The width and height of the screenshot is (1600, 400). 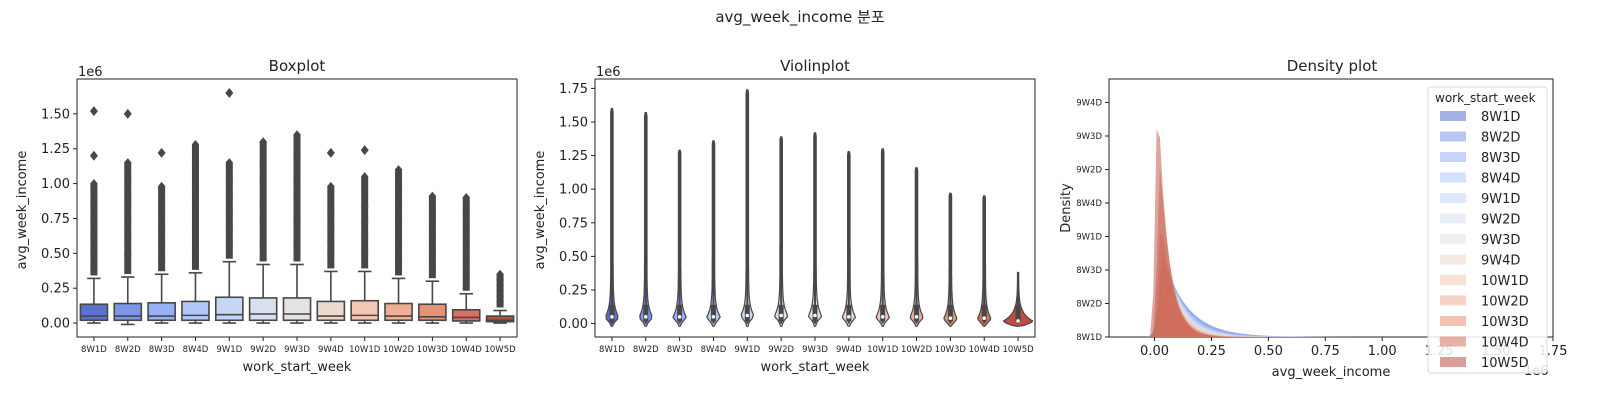 What do you see at coordinates (1500, 138) in the screenshot?
I see `density-legend-label: 8W2D` at bounding box center [1500, 138].